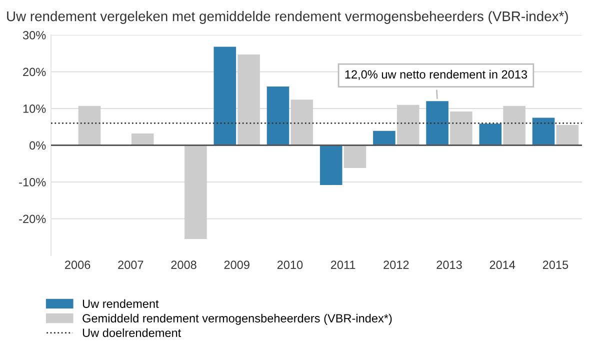 This screenshot has width=600, height=350. What do you see at coordinates (555, 265) in the screenshot?
I see `x-tick-label: 2015` at bounding box center [555, 265].